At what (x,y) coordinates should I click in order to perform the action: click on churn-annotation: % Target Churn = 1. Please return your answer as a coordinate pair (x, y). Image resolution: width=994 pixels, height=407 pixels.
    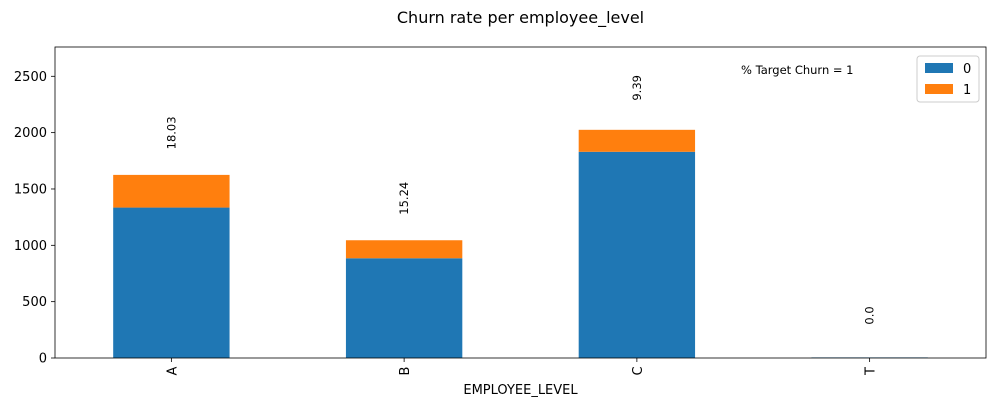
    Looking at the image, I should click on (797, 70).